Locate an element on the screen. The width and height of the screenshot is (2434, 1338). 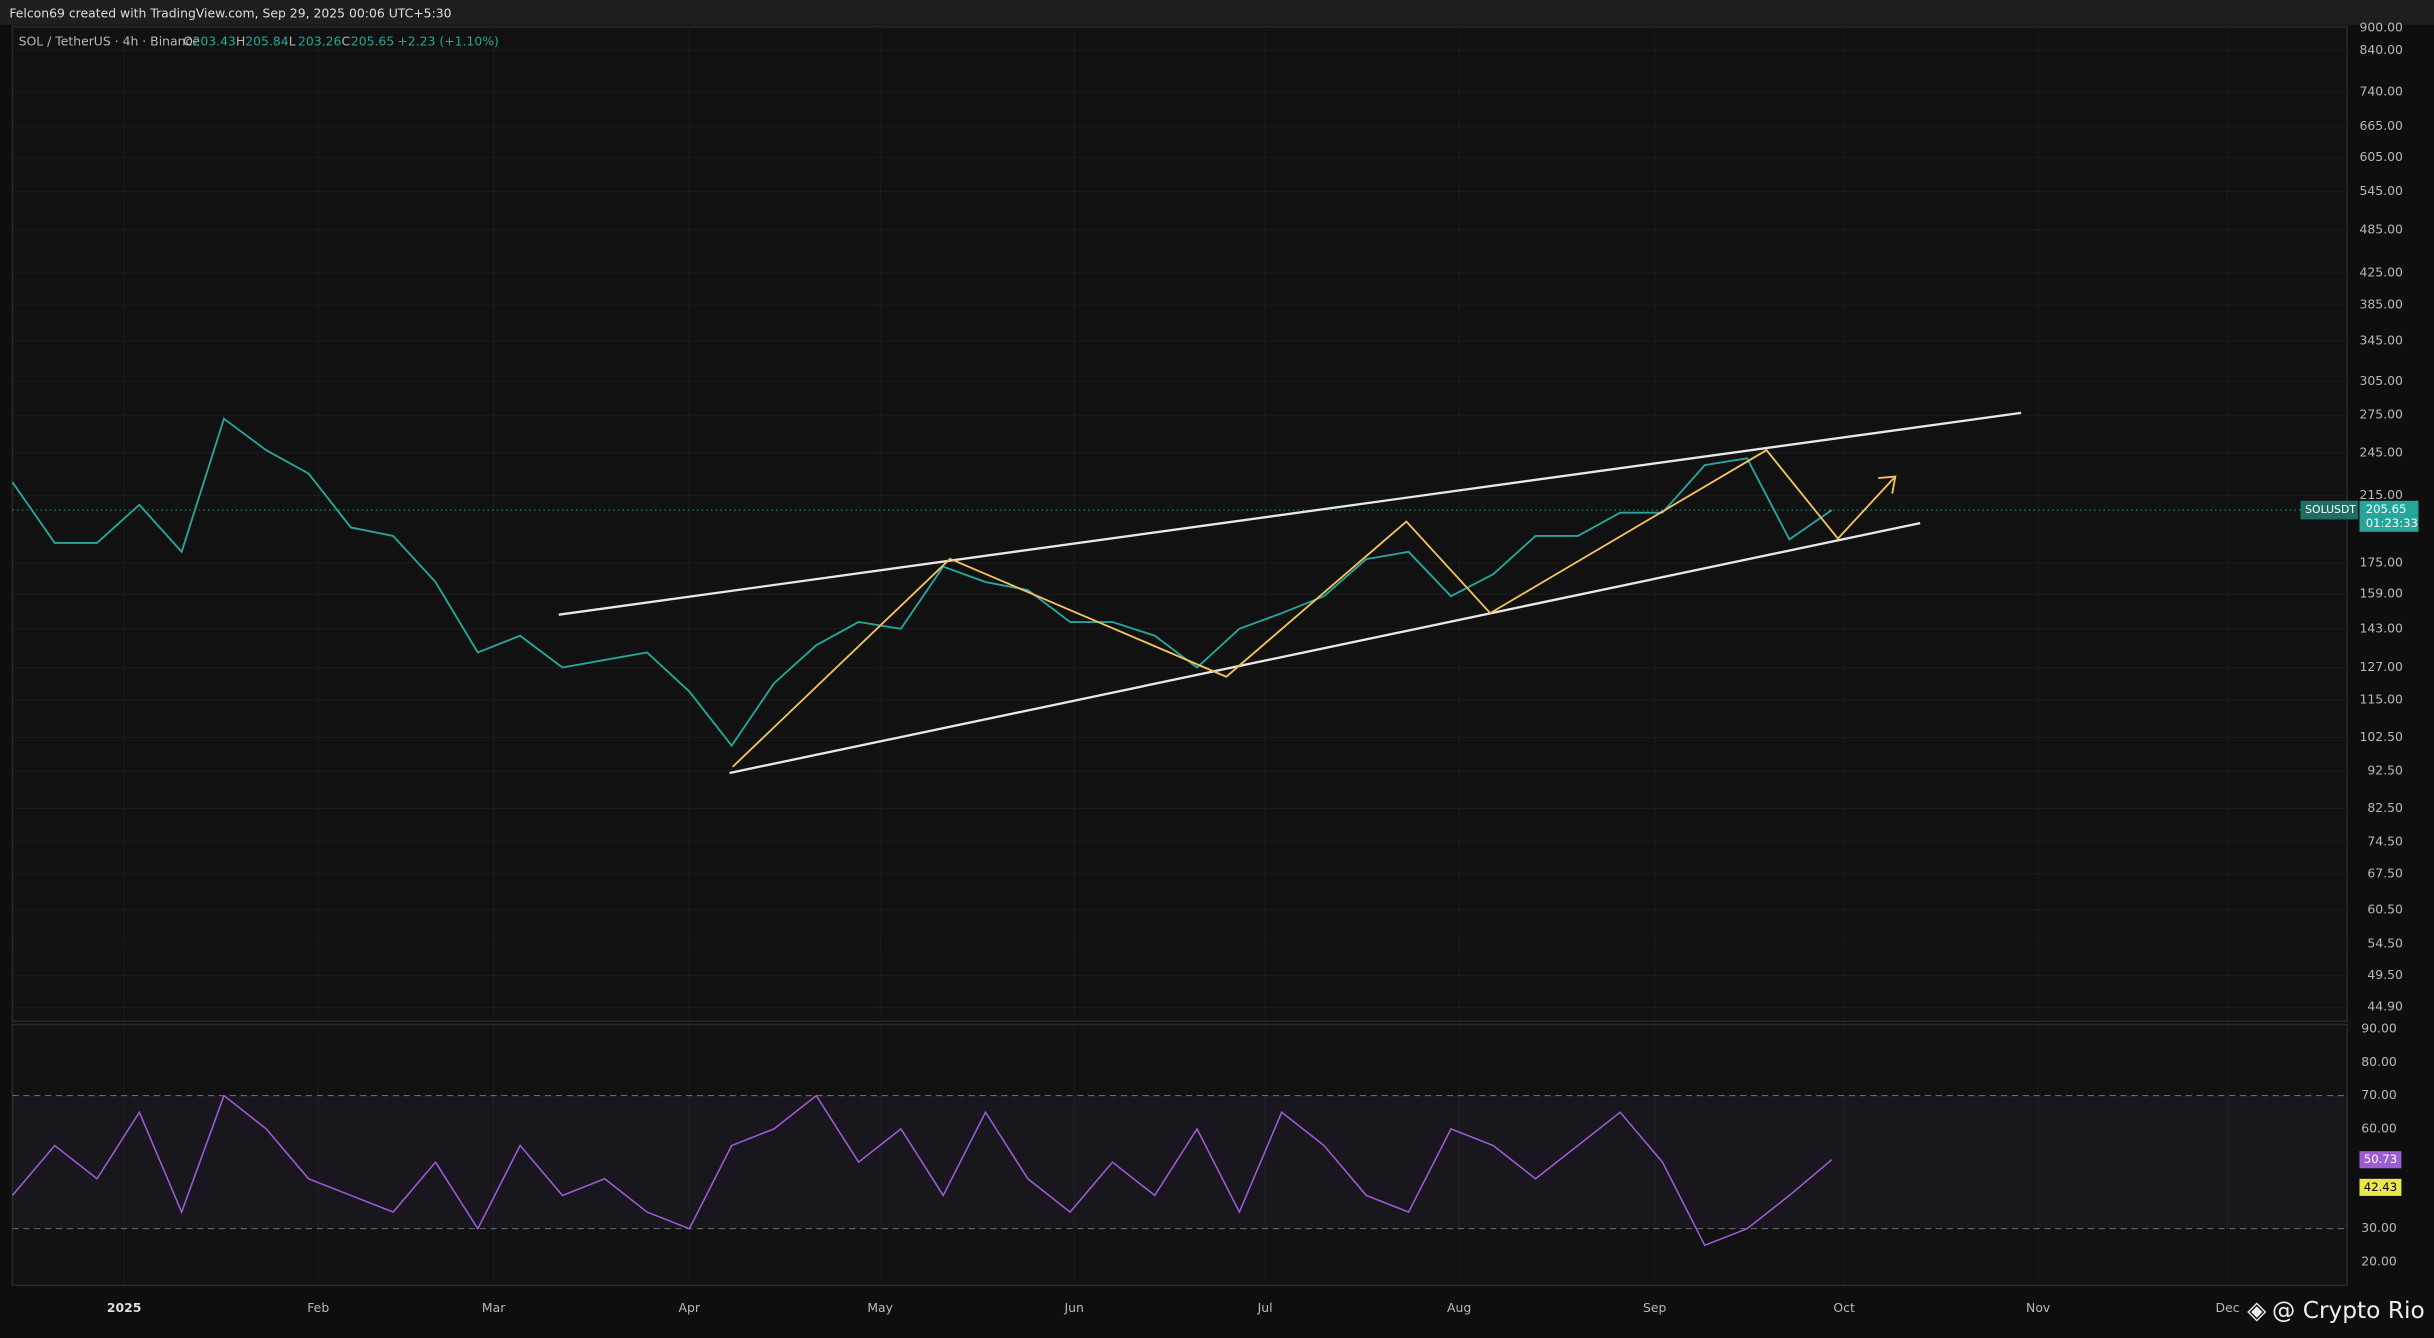
legend-value: 203.26 is located at coordinates (320, 40).